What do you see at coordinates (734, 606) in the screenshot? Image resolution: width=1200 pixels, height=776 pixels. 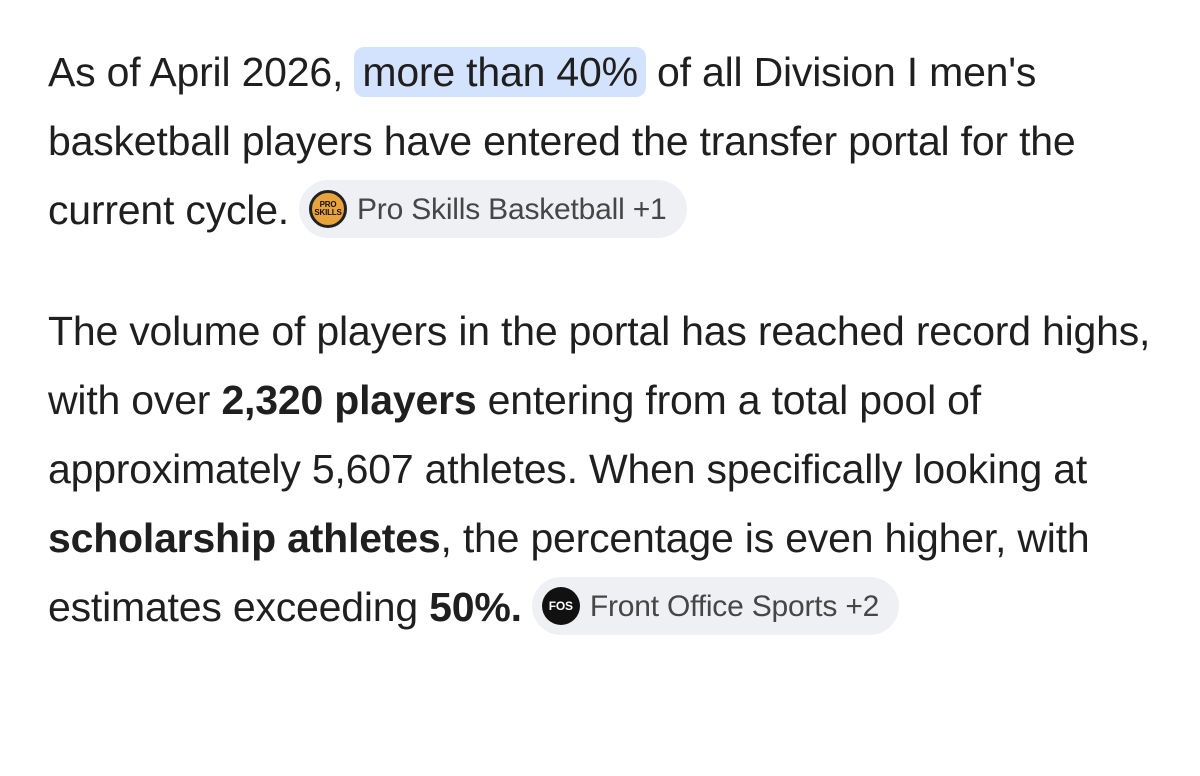 I see `source-label: Front Office Sports +2` at bounding box center [734, 606].